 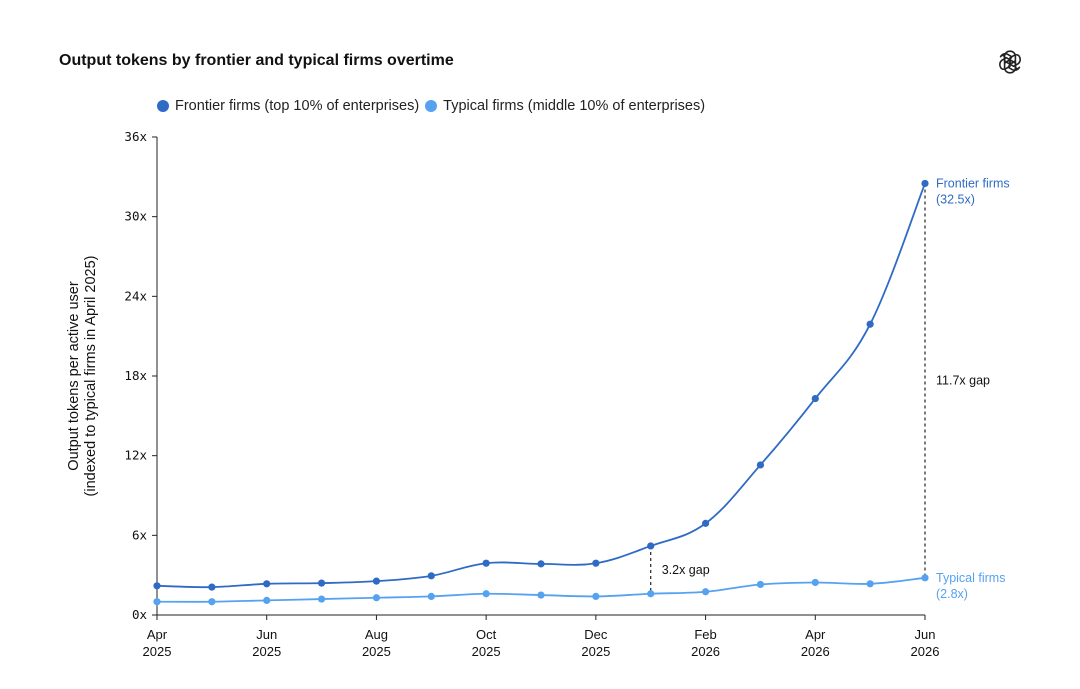 I want to click on y-axis-label-line: Output tokens per active user, so click(x=74, y=376).